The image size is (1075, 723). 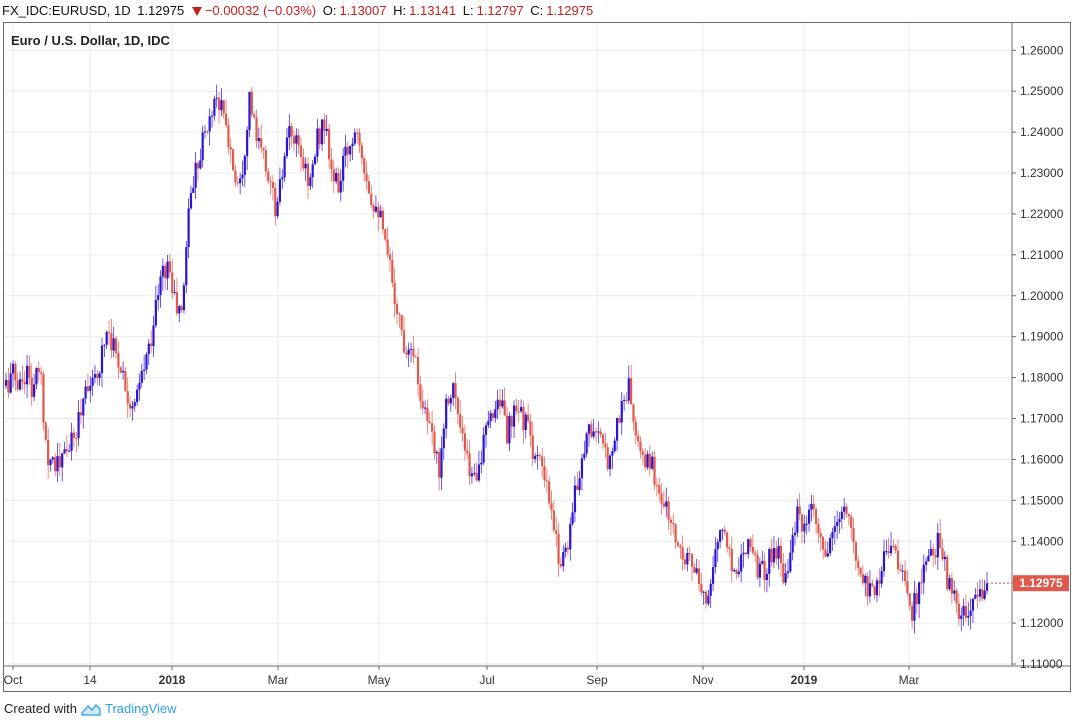 I want to click on low-value: 1.12797, so click(x=500, y=10).